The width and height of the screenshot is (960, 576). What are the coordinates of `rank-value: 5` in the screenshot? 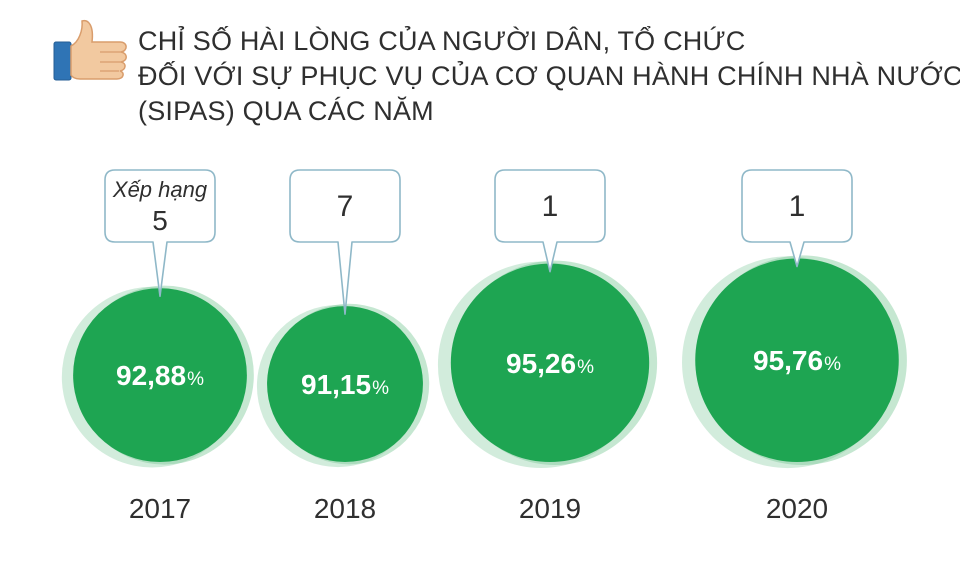 It's located at (160, 220).